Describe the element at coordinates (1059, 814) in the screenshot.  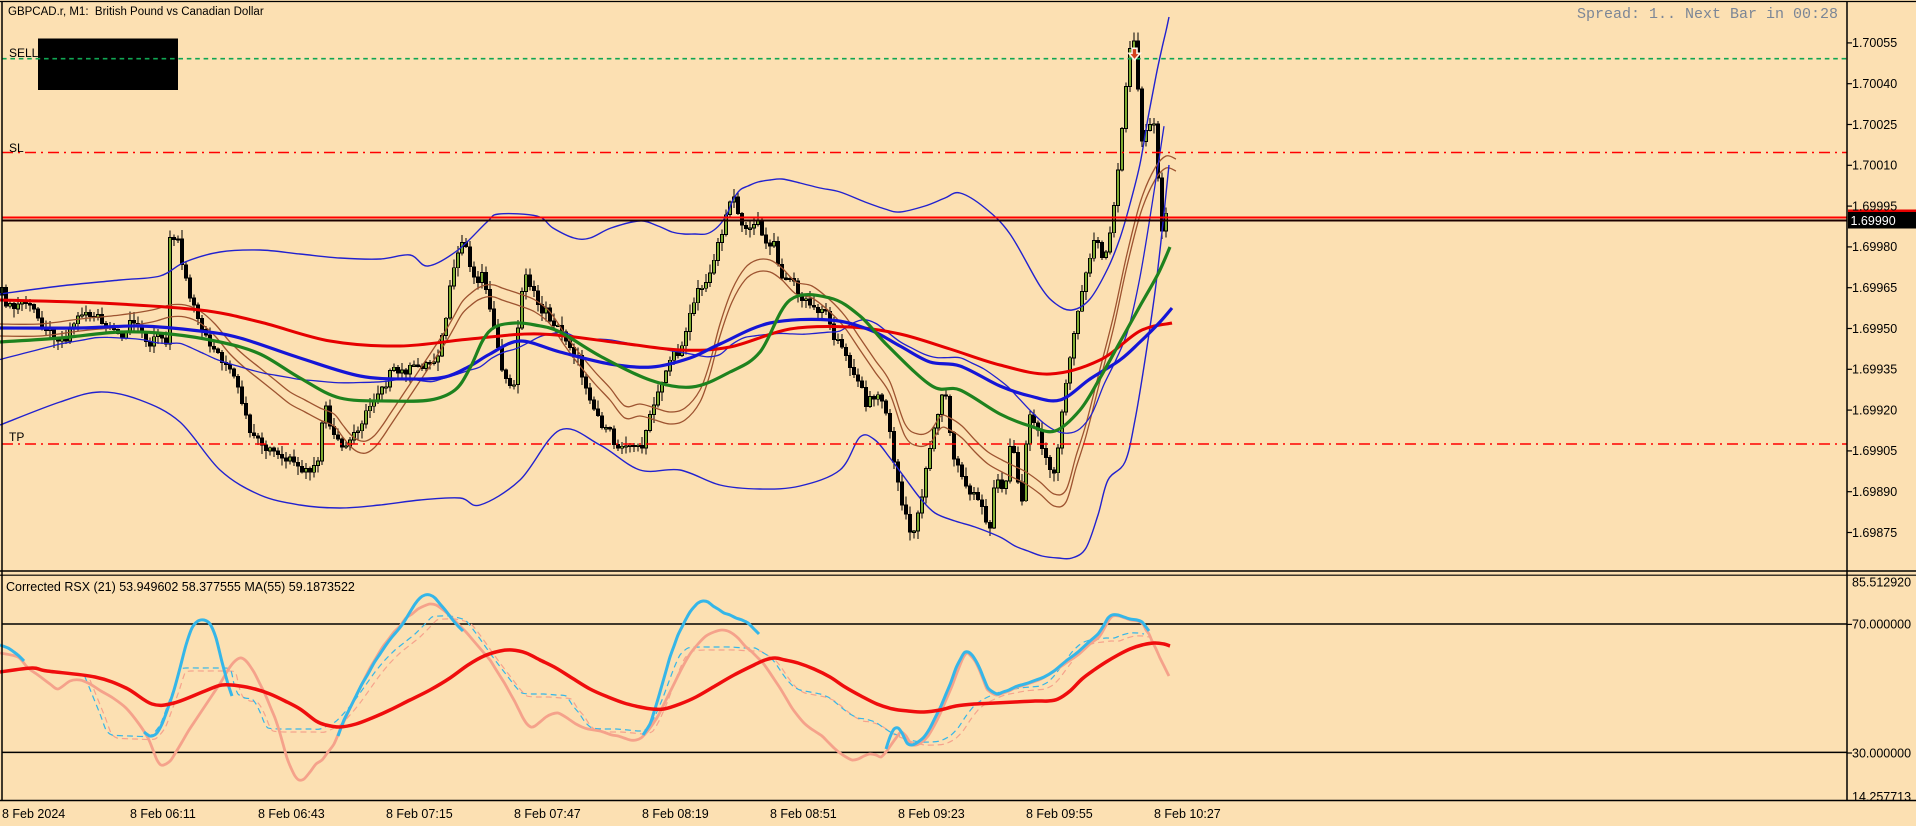
I see `svg-text: 8 Feb 09:55` at that location.